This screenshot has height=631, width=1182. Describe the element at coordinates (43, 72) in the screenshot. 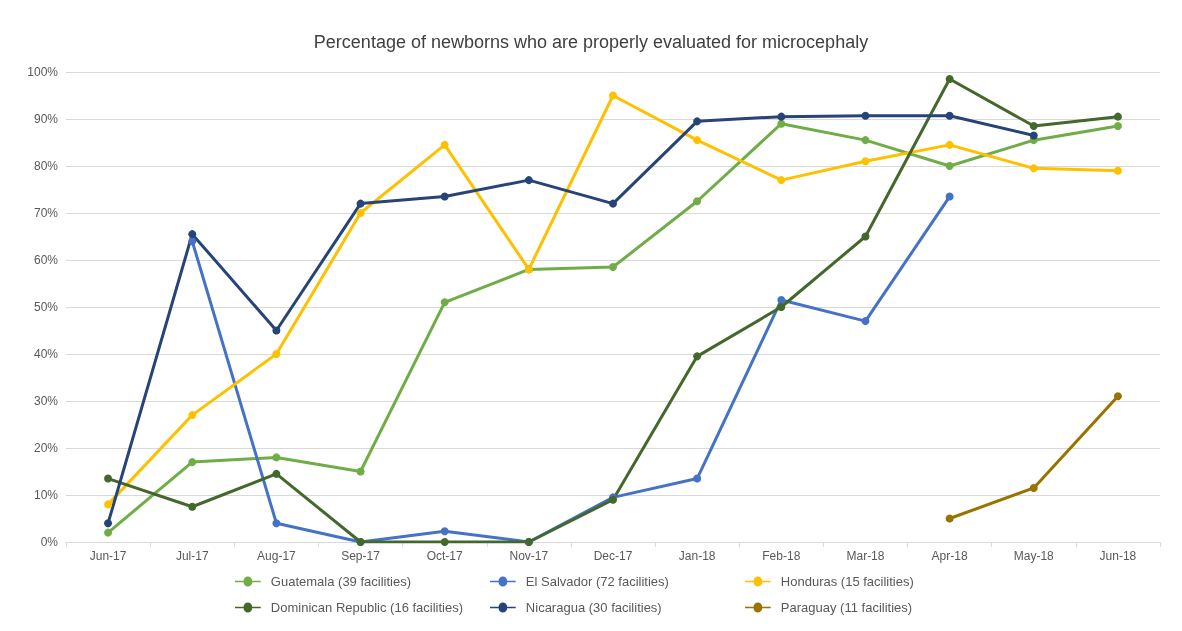

I see `y-tick-label: 100%` at that location.